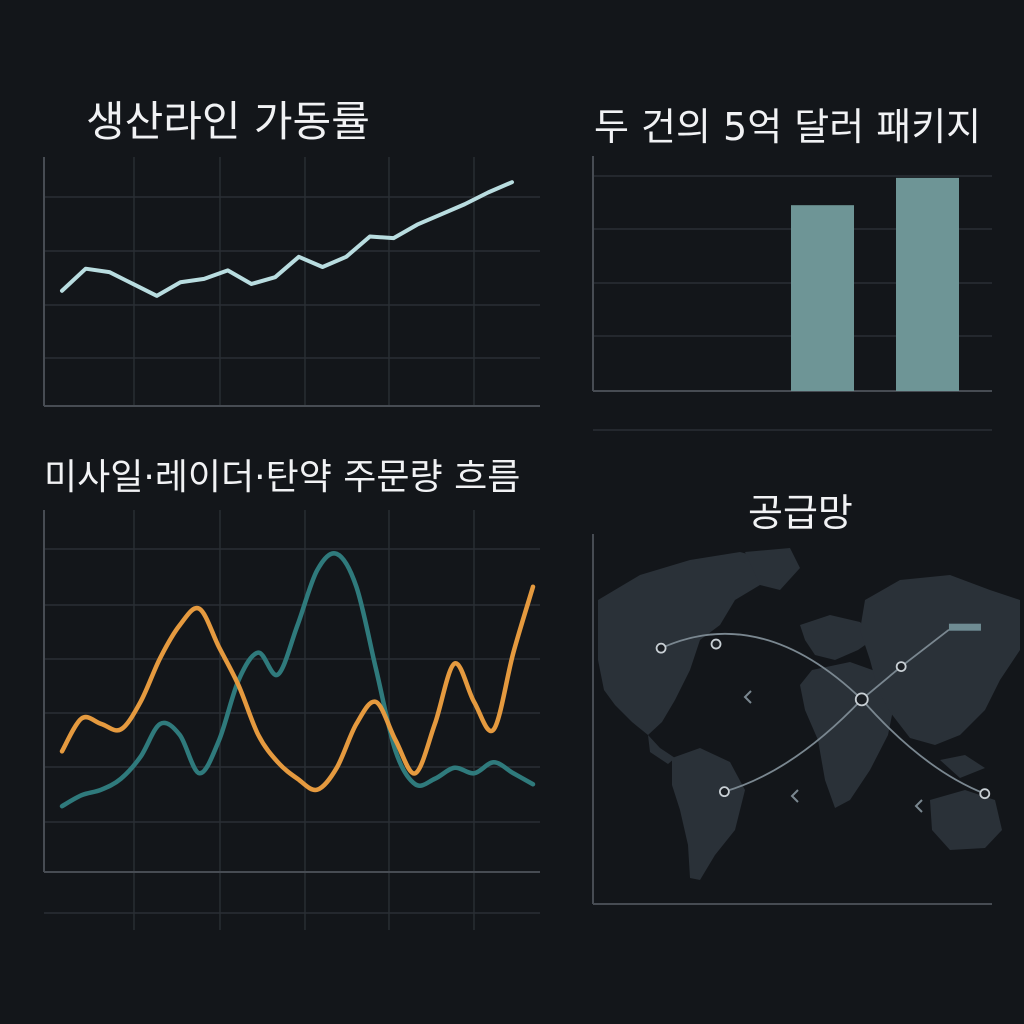 The width and height of the screenshot is (1024, 1024). Describe the element at coordinates (793, 745) in the screenshot. I see `route-south-america-to-hub` at that location.